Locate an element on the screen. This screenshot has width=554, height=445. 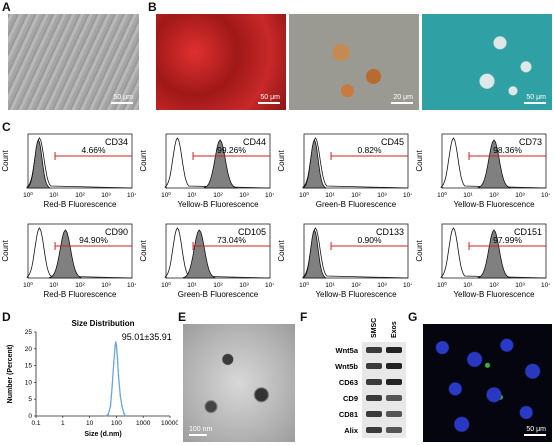
marker-name: CD44 is located at coordinates (254, 142).